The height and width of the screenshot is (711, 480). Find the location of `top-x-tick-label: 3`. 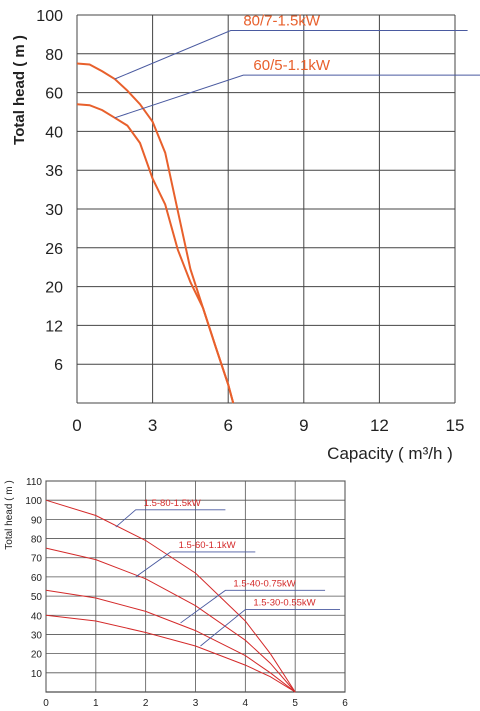

top-x-tick-label: 3 is located at coordinates (152, 425).